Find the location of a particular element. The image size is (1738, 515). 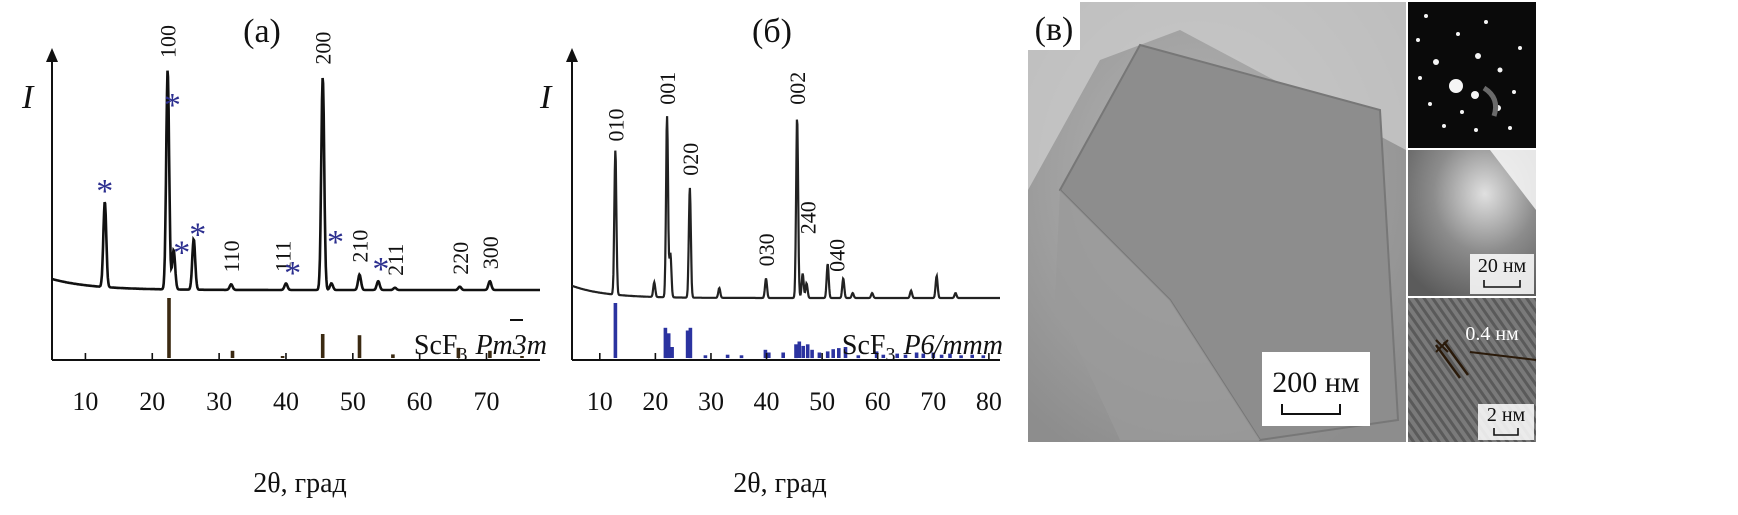

peak-label: 030 is located at coordinates (766, 249).